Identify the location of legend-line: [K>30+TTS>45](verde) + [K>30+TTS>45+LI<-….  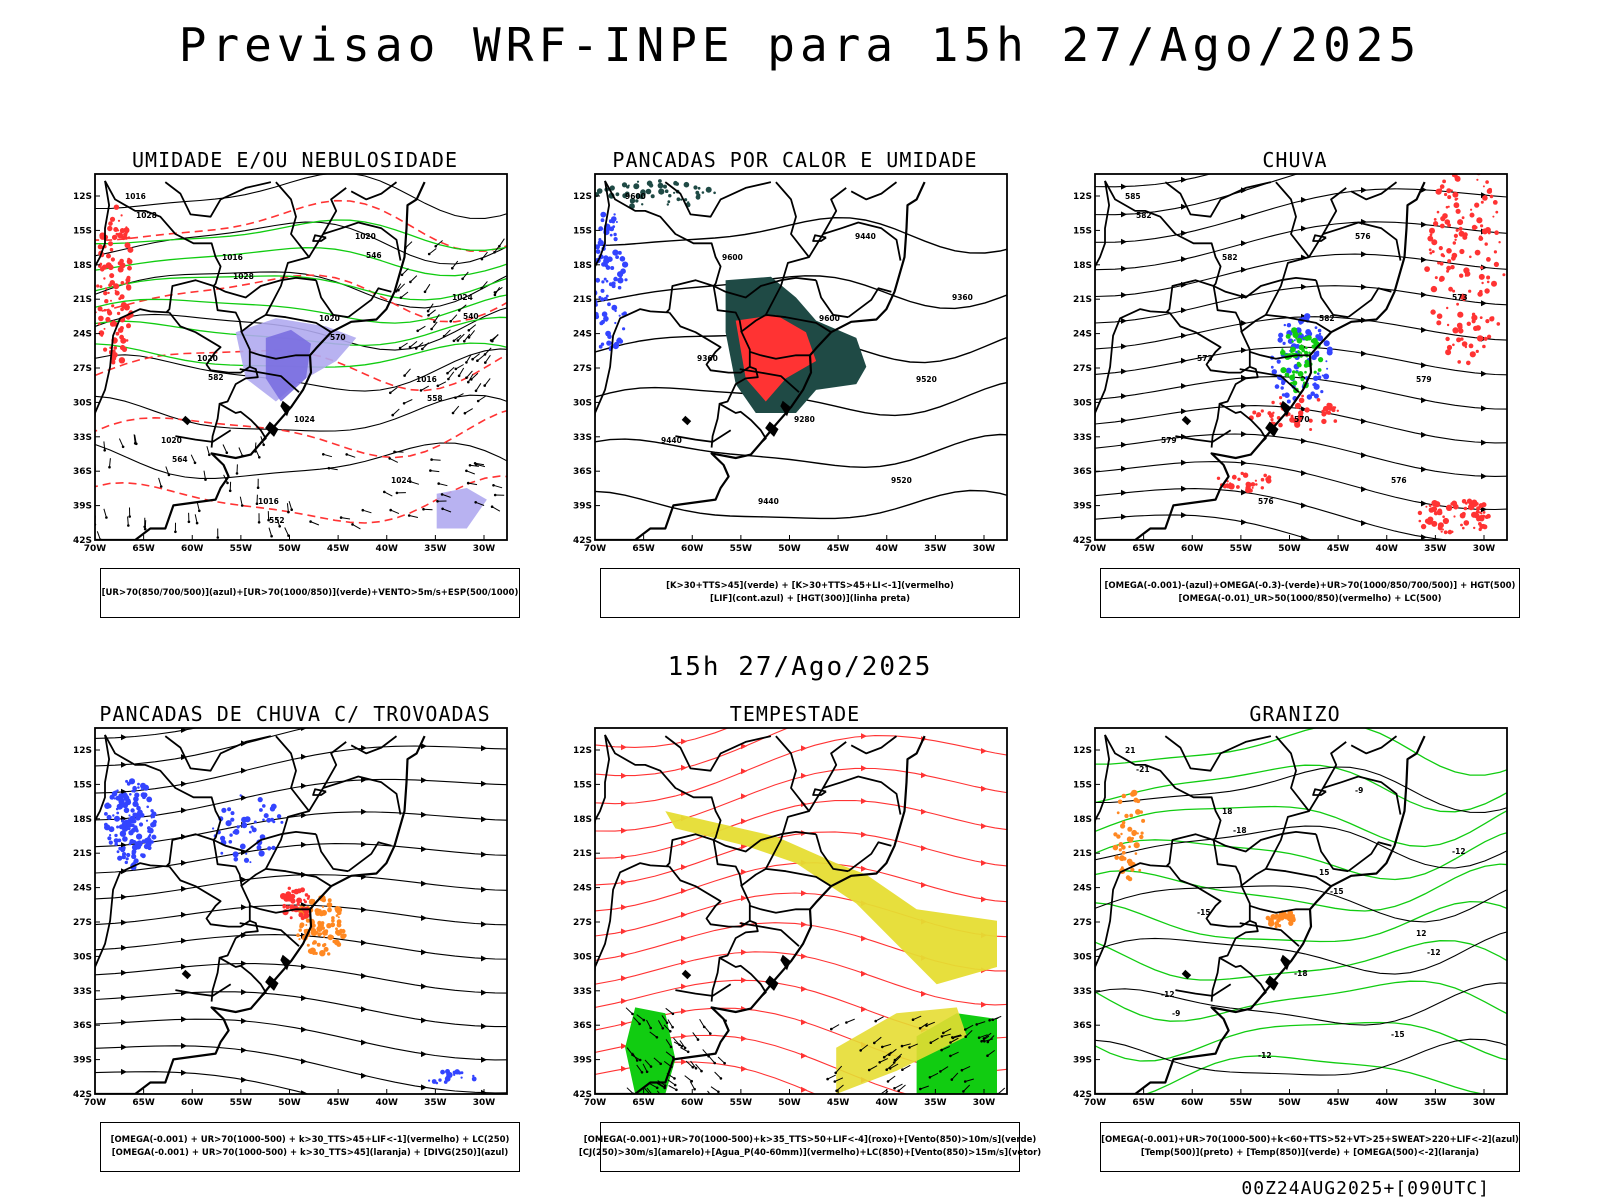
(810, 586).